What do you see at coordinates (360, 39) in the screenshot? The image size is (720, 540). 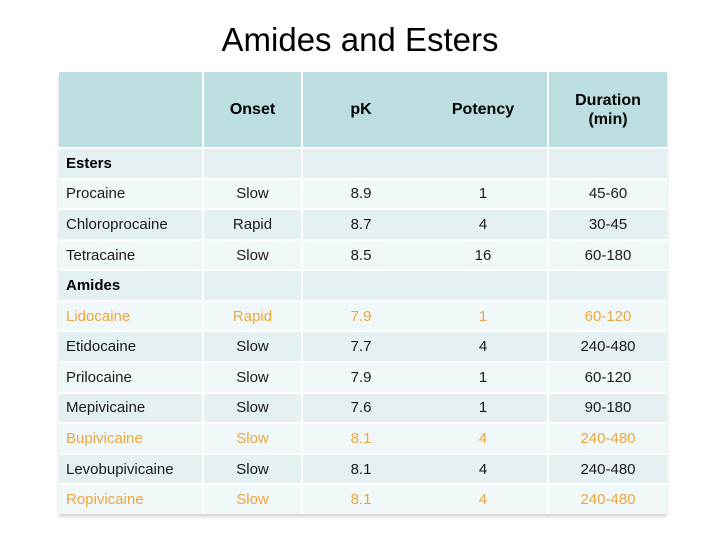 I see `slide-title: Amides and Esters` at bounding box center [360, 39].